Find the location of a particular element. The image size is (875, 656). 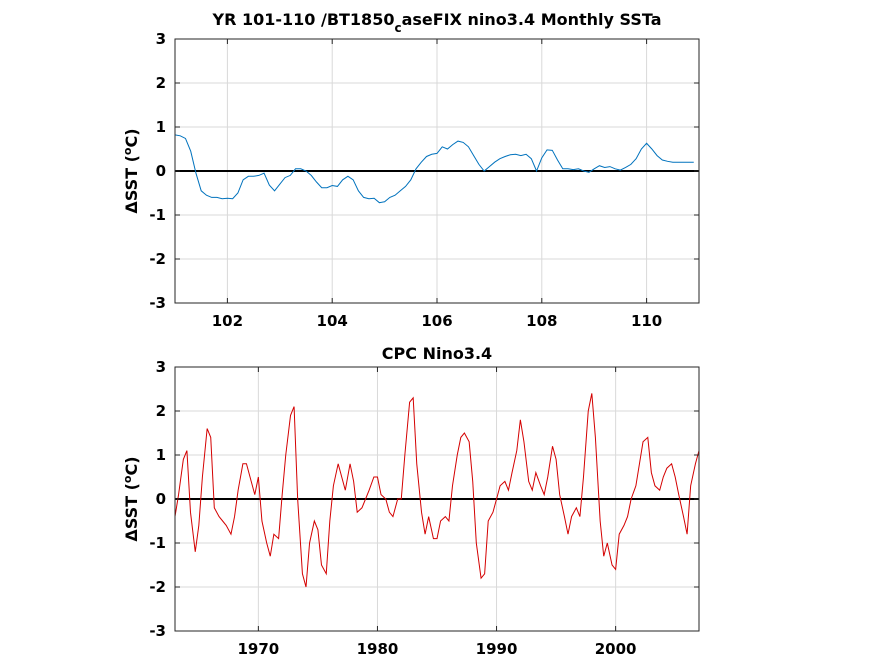

bottom-ylabel-prefix: ΔSST ( is located at coordinates (131, 512).